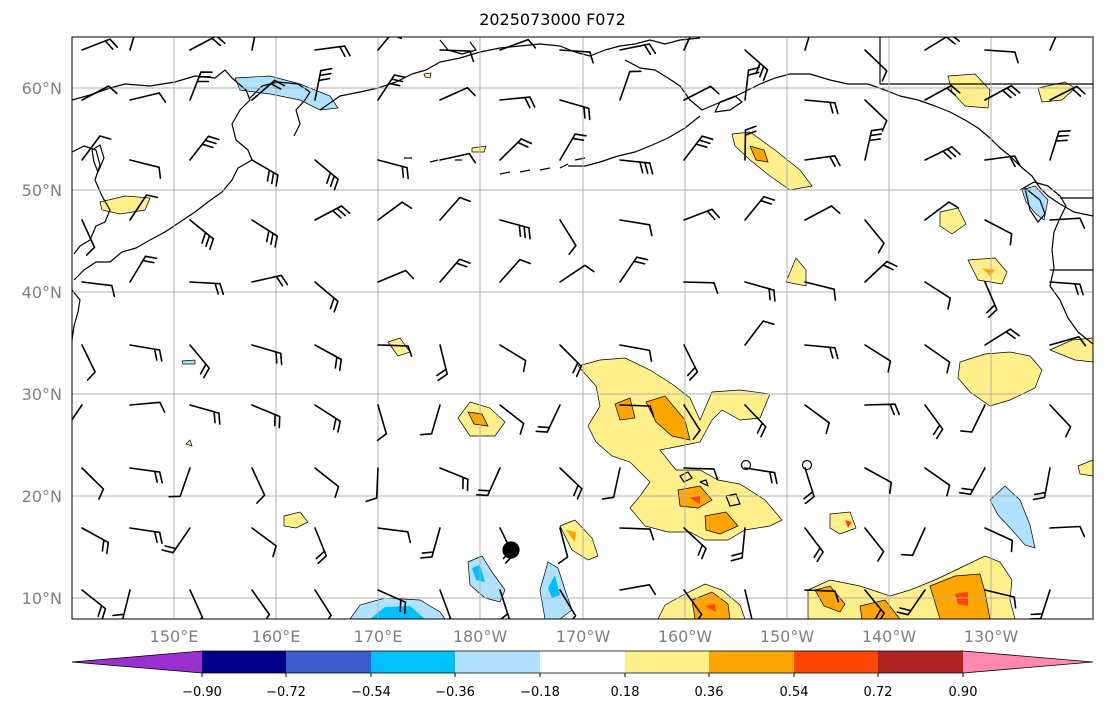 The height and width of the screenshot is (712, 1105). I want to click on colorbar-tick-label: 0.36, so click(709, 692).